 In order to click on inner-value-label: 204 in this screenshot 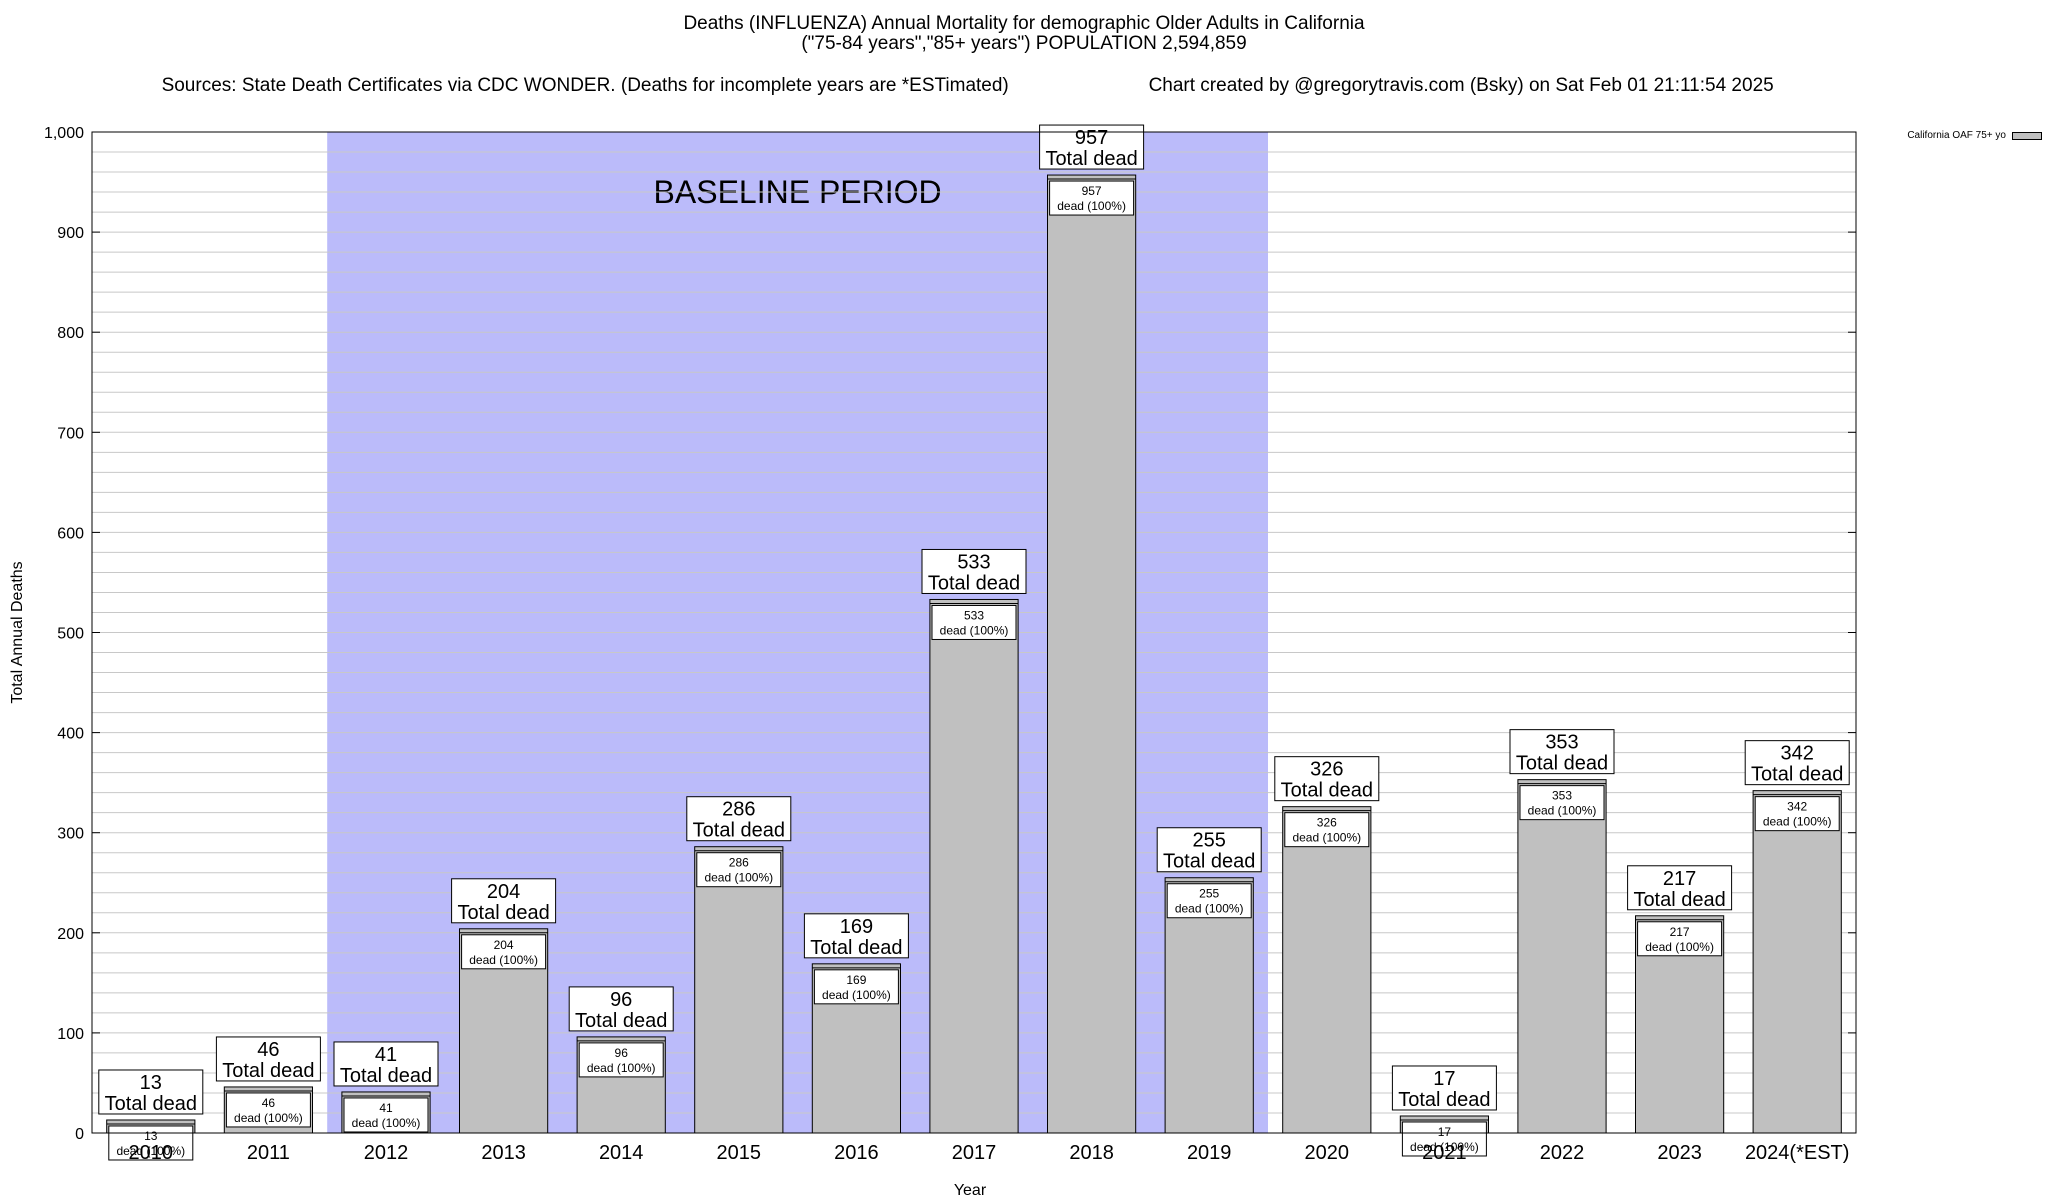, I will do `click(504, 945)`.